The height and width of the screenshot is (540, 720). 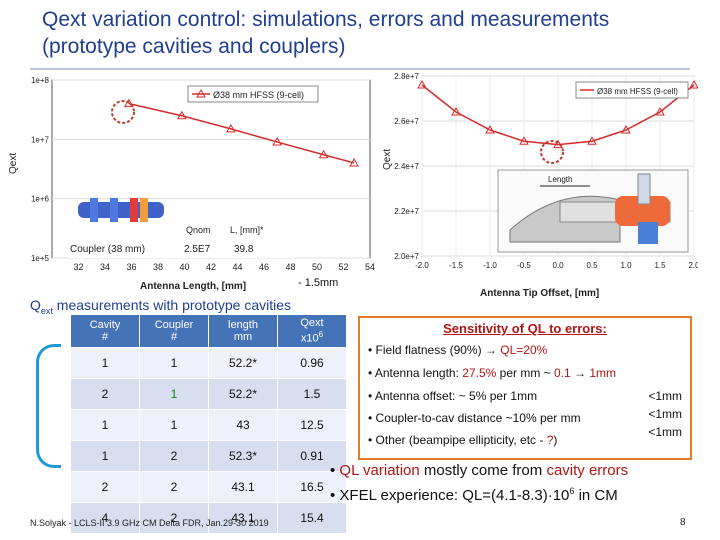 I want to click on sens-tol-2: <1mm, so click(x=665, y=414).